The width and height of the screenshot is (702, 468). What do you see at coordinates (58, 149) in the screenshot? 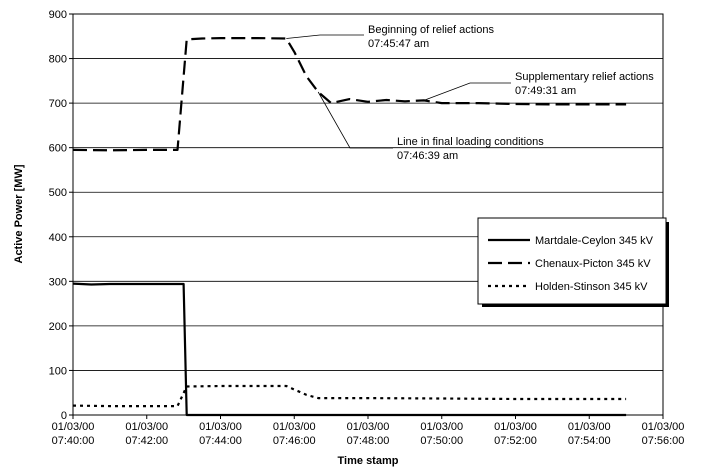
I see `y-tick-label: 600` at bounding box center [58, 149].